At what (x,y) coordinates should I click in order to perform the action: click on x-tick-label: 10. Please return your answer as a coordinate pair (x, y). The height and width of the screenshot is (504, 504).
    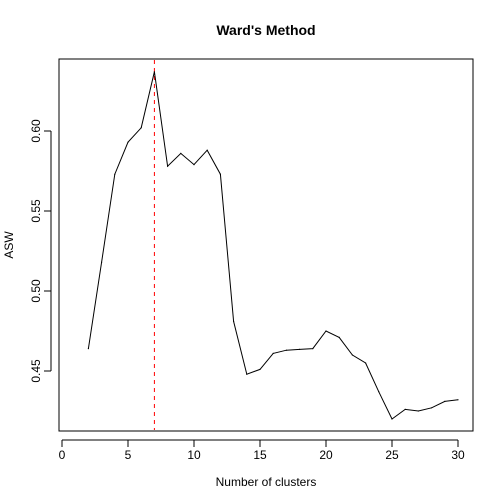
    Looking at the image, I should click on (194, 455).